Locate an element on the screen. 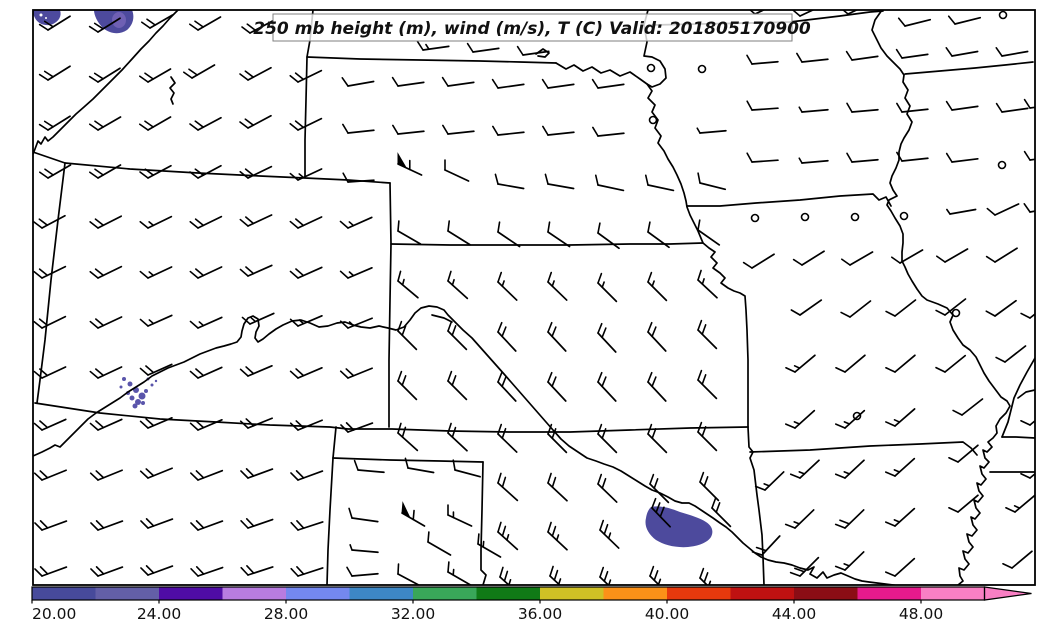 The height and width of the screenshot is (633, 1041). river-path is located at coordinates (652, 245).